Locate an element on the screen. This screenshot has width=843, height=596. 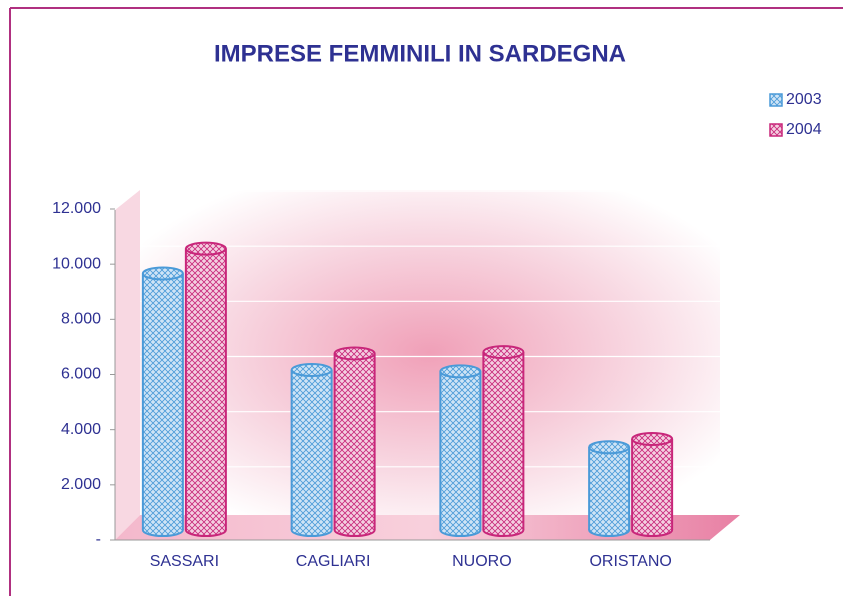
y-tick-label: 6.000 is located at coordinates (81, 374).